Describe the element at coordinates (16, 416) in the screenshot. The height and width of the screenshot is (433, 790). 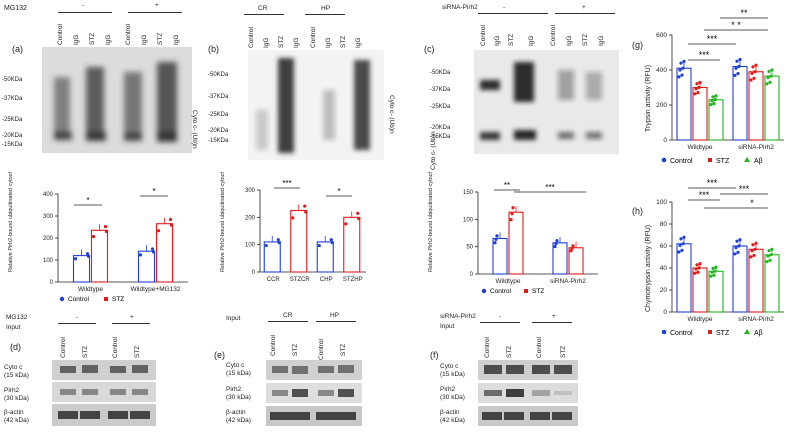
I see `row-label-actin: β-actin (42 kDa)` at that location.